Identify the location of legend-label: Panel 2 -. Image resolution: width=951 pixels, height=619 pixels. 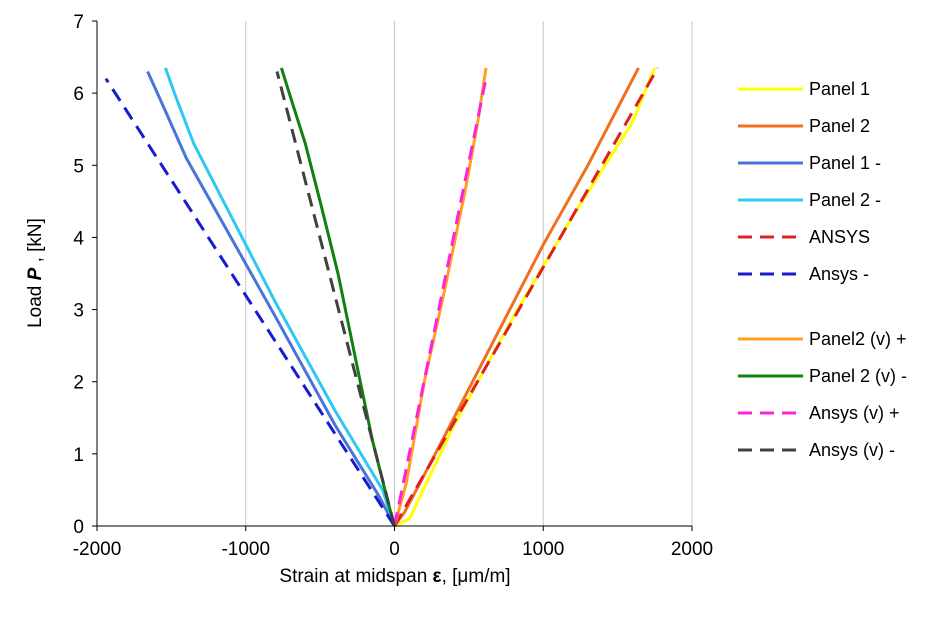
(845, 200).